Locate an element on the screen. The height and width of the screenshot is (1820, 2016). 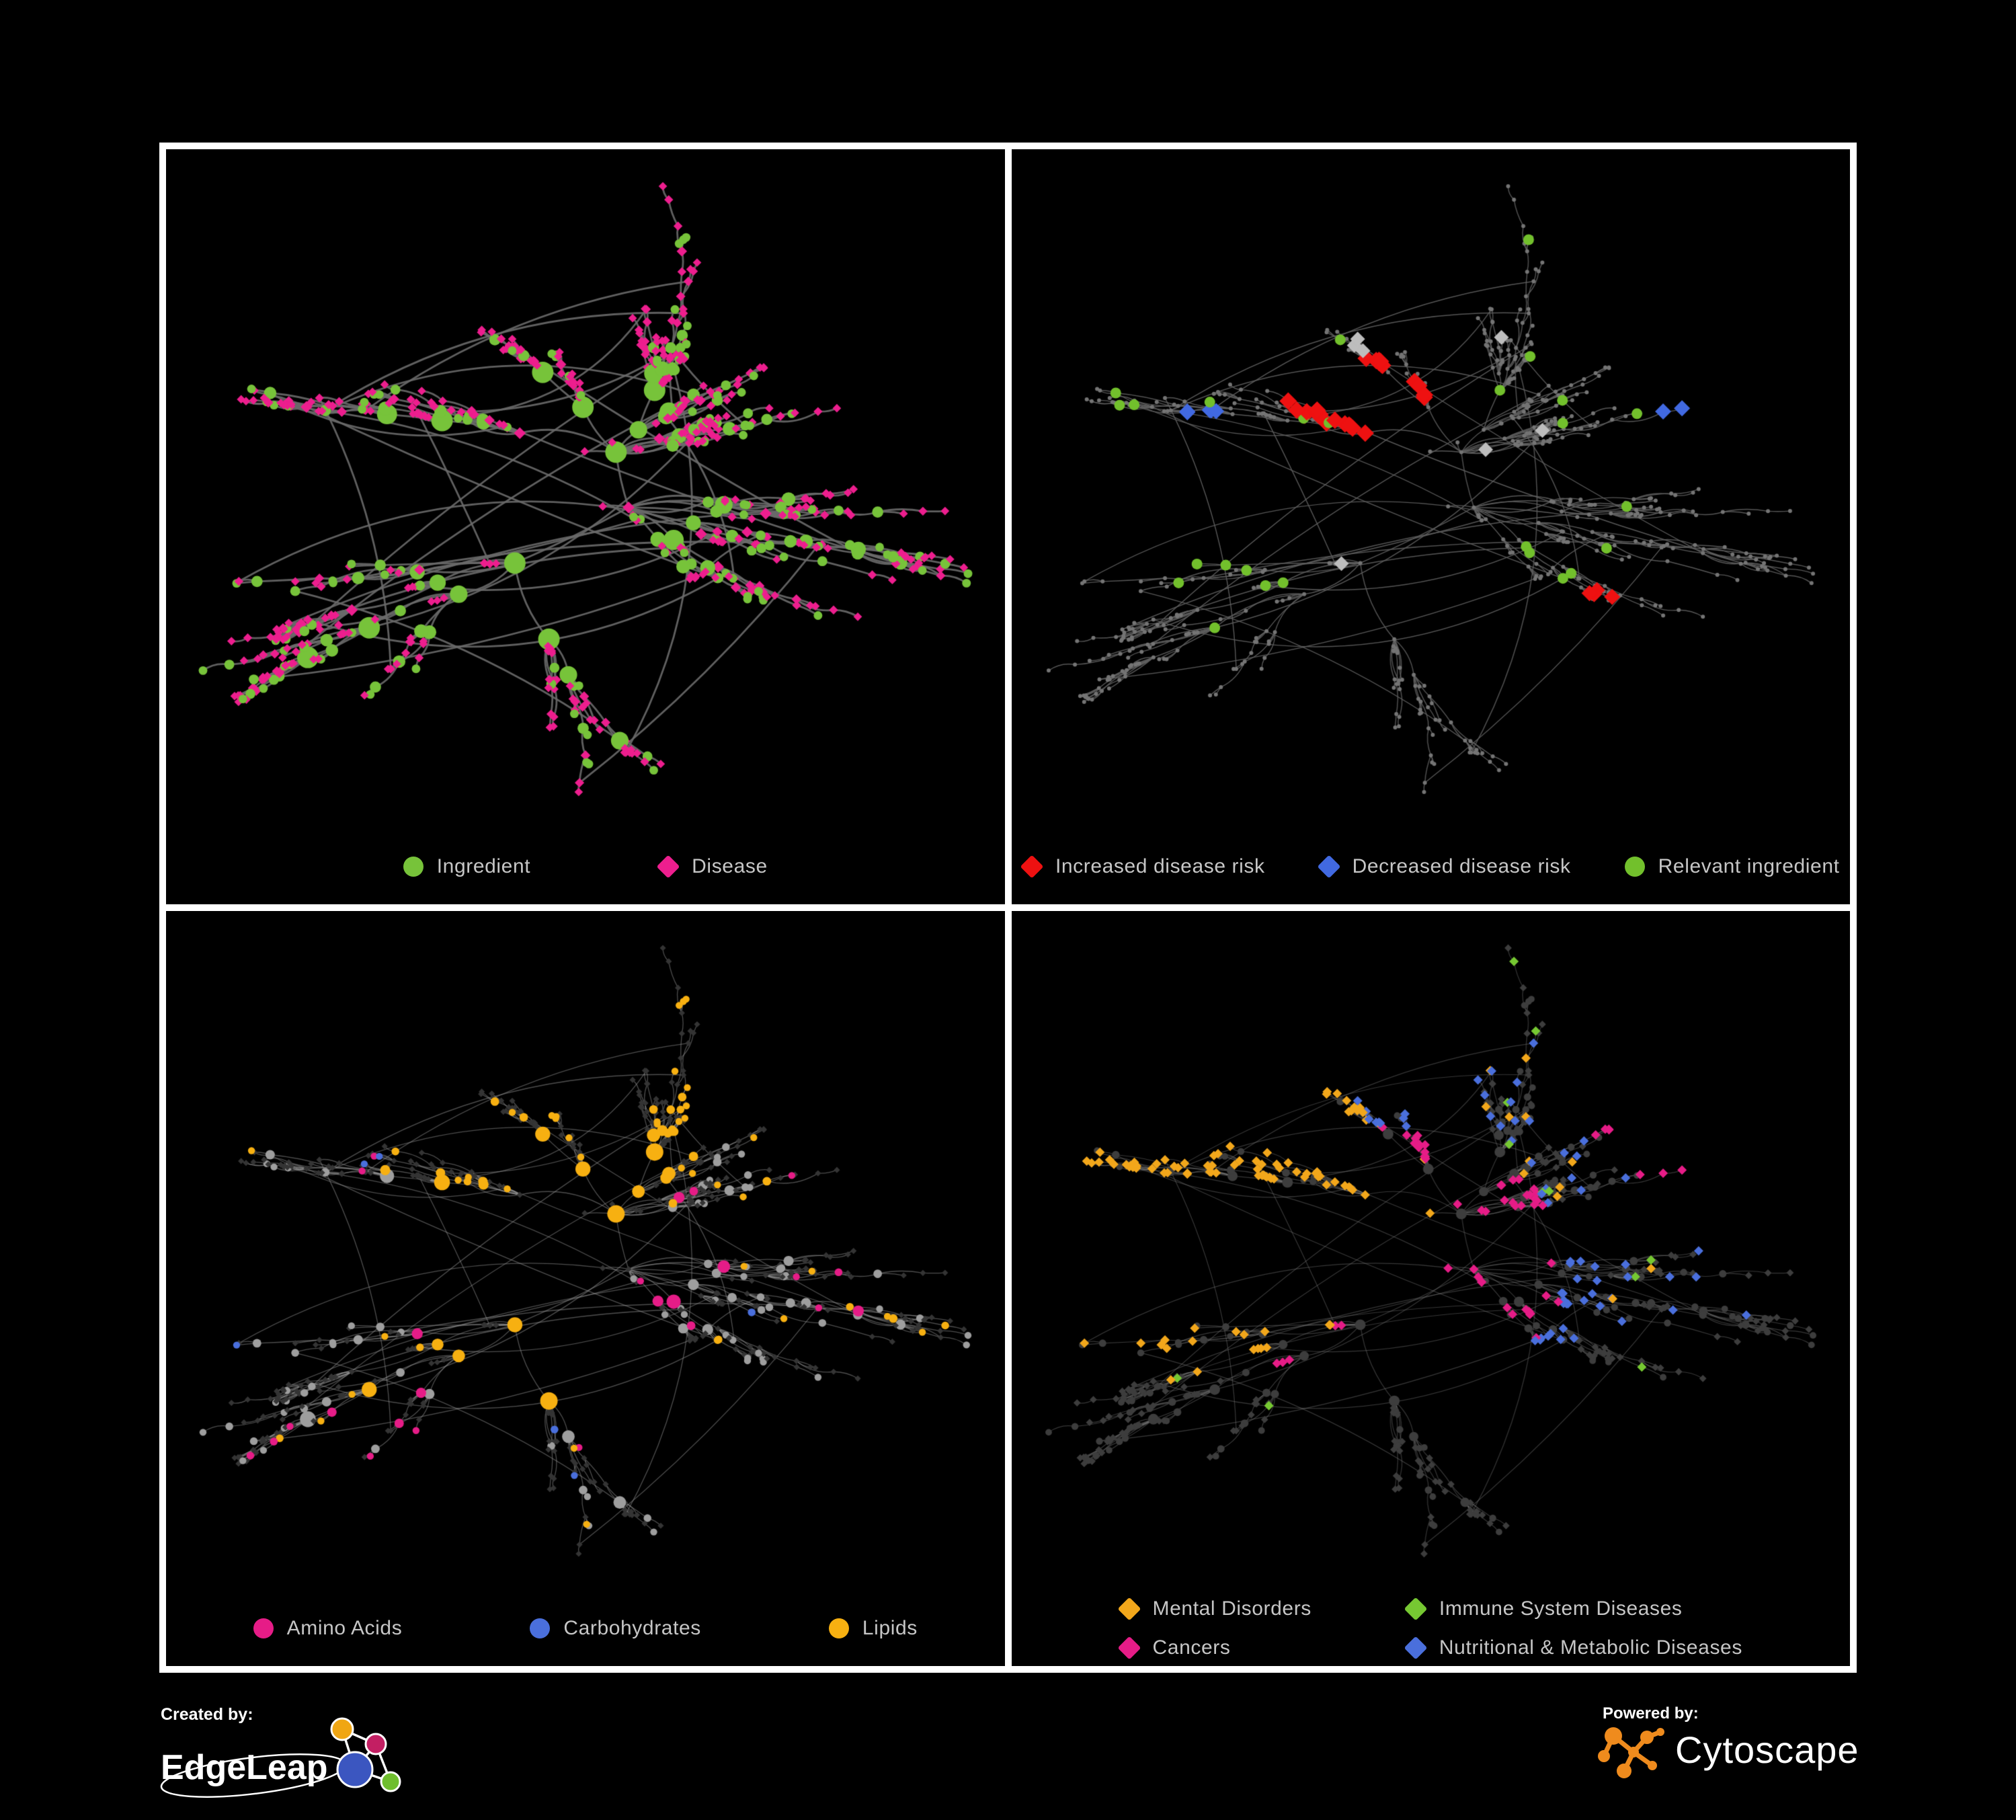
edgeleap-wordmark: EdgeLeap is located at coordinates (244, 1767).